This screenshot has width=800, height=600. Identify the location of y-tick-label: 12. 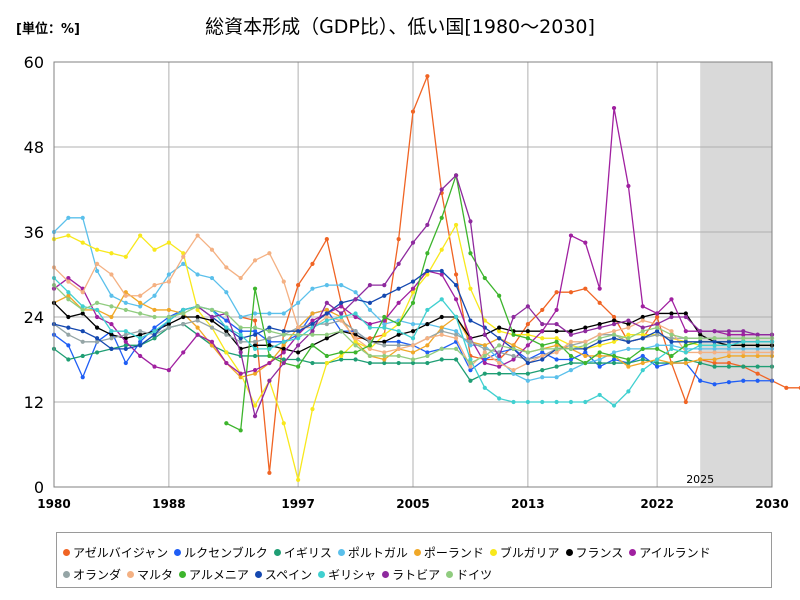
(34, 402).